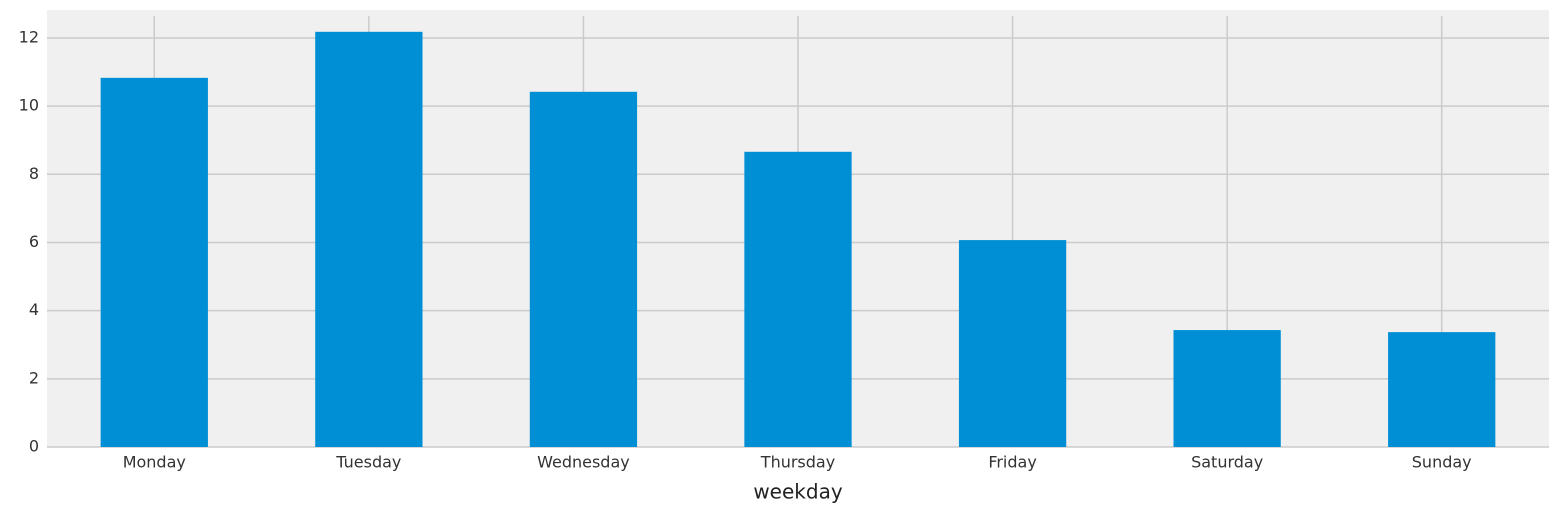 The width and height of the screenshot is (1558, 520). What do you see at coordinates (368, 462) in the screenshot?
I see `x-tick-label: Tuesday` at bounding box center [368, 462].